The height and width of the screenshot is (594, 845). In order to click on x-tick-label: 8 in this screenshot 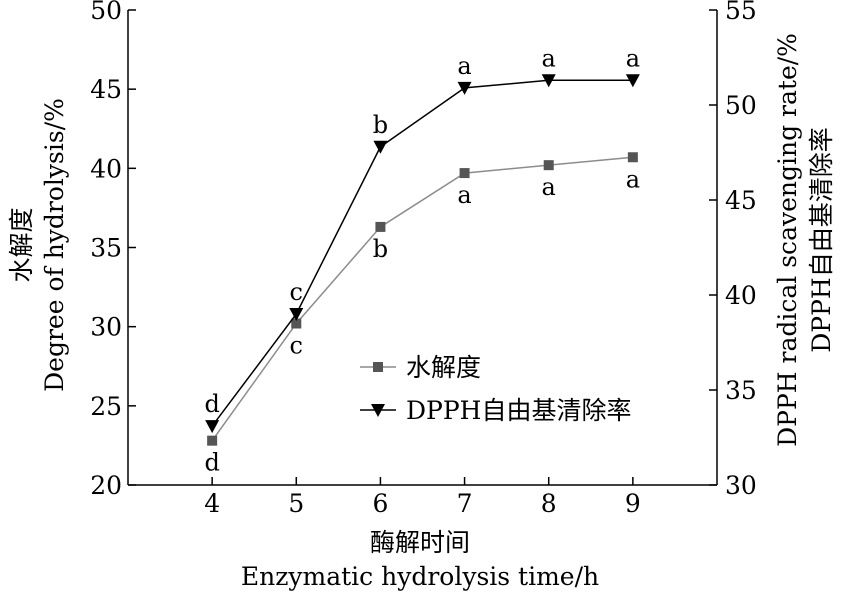, I will do `click(549, 503)`.